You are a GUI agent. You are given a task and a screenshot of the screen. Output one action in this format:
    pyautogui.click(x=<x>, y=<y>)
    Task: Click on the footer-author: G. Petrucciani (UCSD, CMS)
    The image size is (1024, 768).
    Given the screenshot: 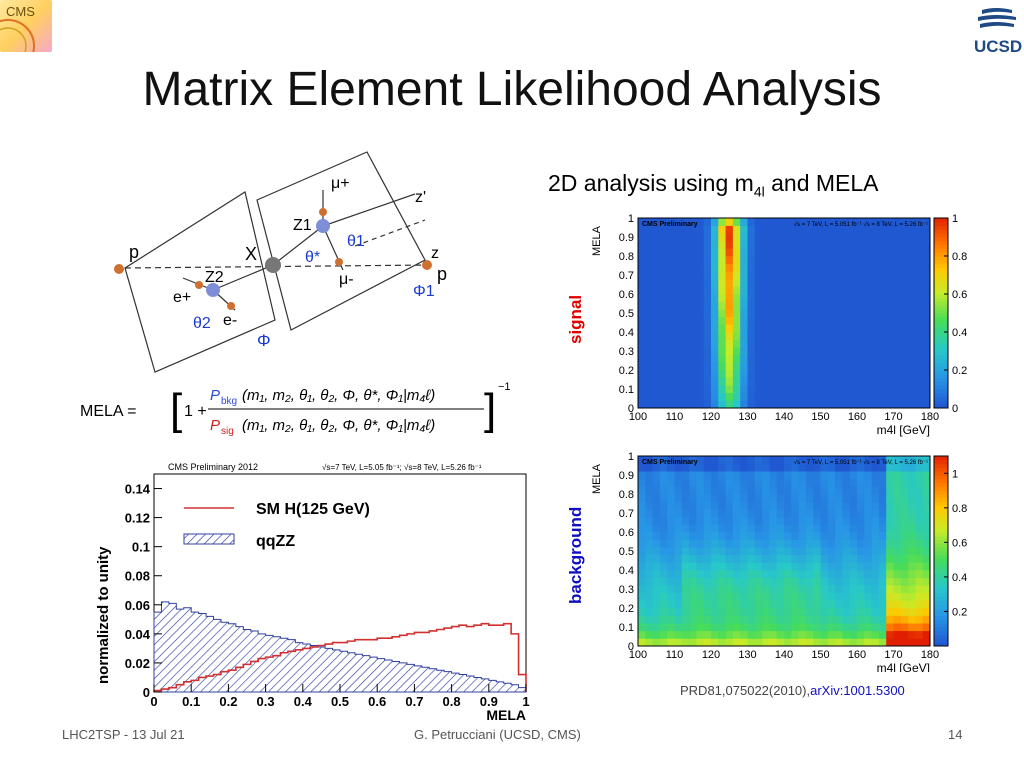 What is the action you would take?
    pyautogui.click(x=497, y=734)
    